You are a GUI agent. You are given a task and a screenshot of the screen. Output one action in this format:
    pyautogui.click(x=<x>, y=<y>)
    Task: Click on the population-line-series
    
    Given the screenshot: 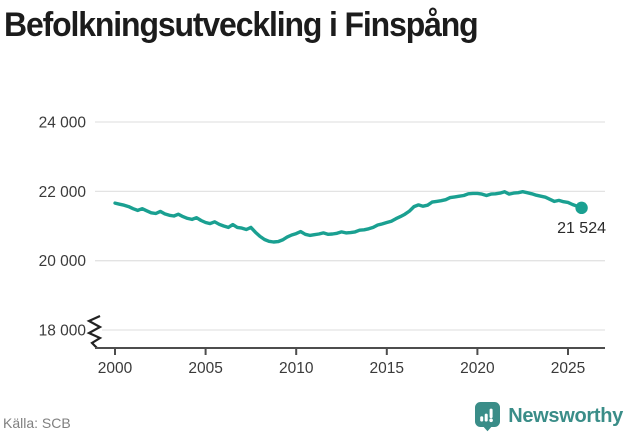 What is the action you would take?
    pyautogui.click(x=350, y=216)
    